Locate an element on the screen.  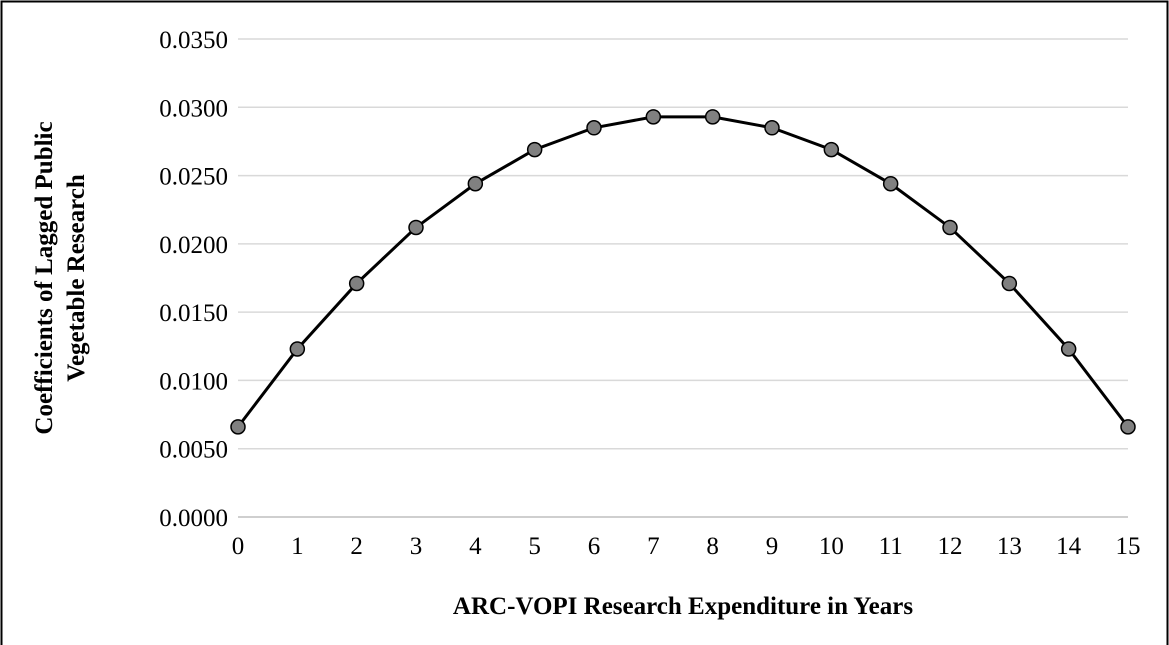
x-tick-label: 1 is located at coordinates (297, 546).